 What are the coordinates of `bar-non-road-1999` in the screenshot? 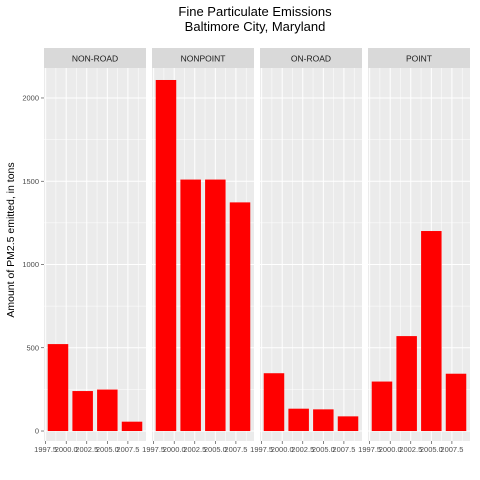 It's located at (58, 388).